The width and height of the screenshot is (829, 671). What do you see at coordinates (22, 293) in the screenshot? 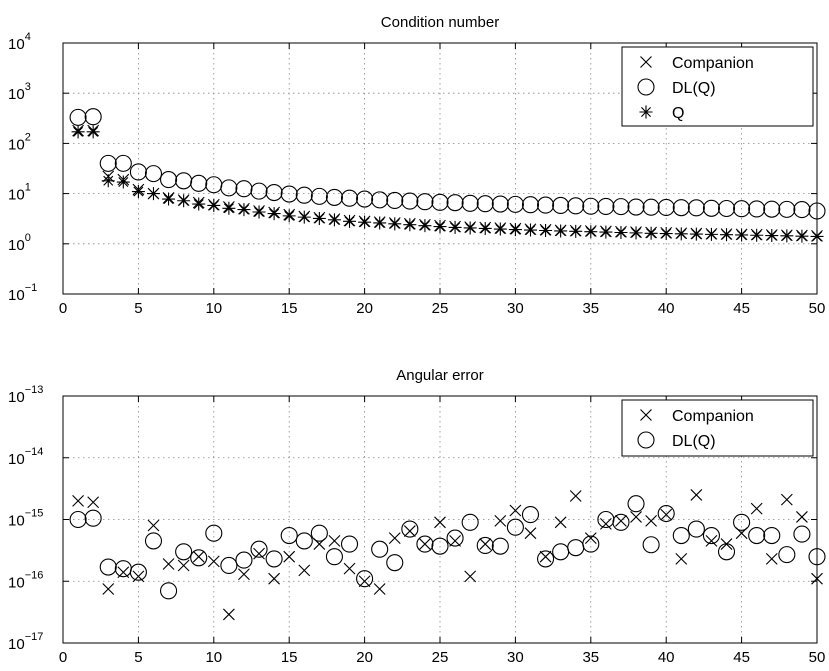
I see `y-tick-label: 10⁻¹` at bounding box center [22, 293].